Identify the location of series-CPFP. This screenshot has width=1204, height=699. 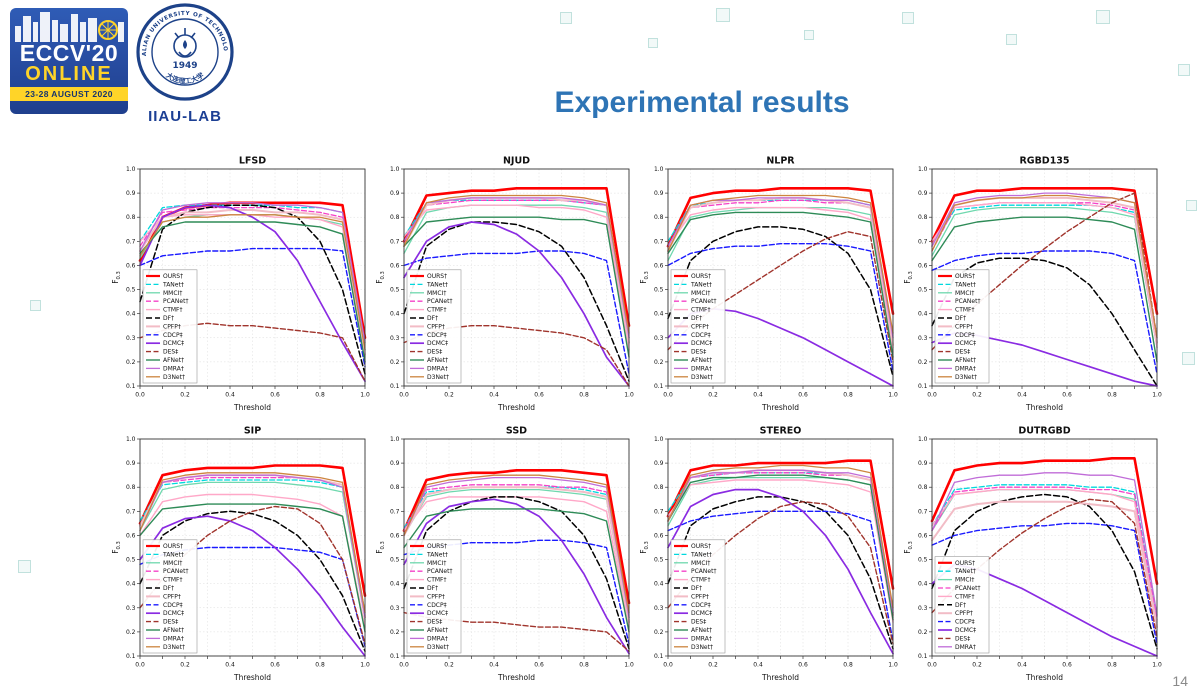
(516, 555).